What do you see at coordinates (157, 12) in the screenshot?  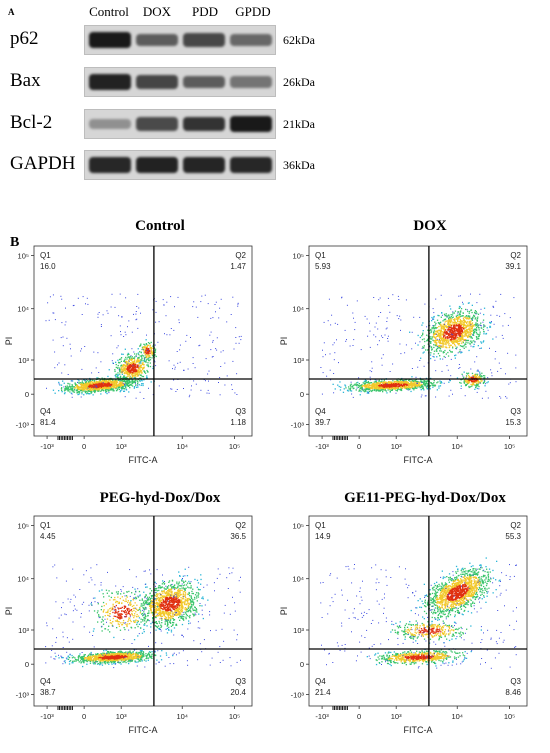 I see `lane-label-dox: DOX` at bounding box center [157, 12].